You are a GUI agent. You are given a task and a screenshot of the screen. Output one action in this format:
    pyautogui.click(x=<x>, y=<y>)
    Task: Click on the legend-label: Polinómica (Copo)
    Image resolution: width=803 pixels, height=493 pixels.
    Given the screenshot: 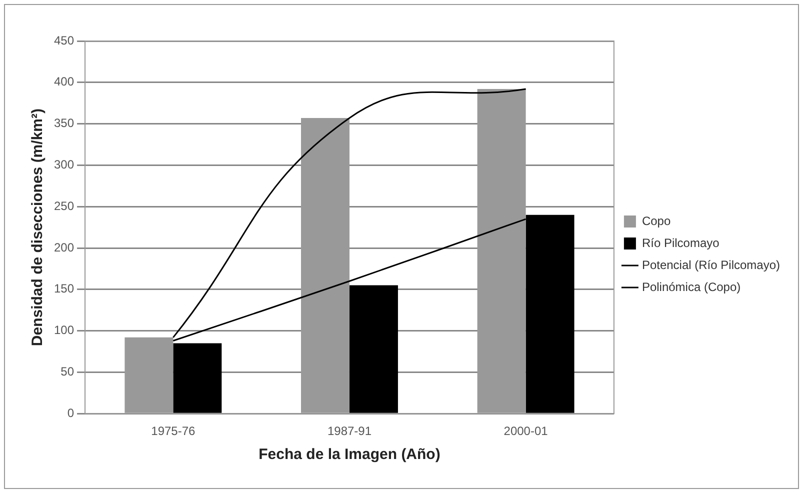 What is the action you would take?
    pyautogui.click(x=691, y=287)
    